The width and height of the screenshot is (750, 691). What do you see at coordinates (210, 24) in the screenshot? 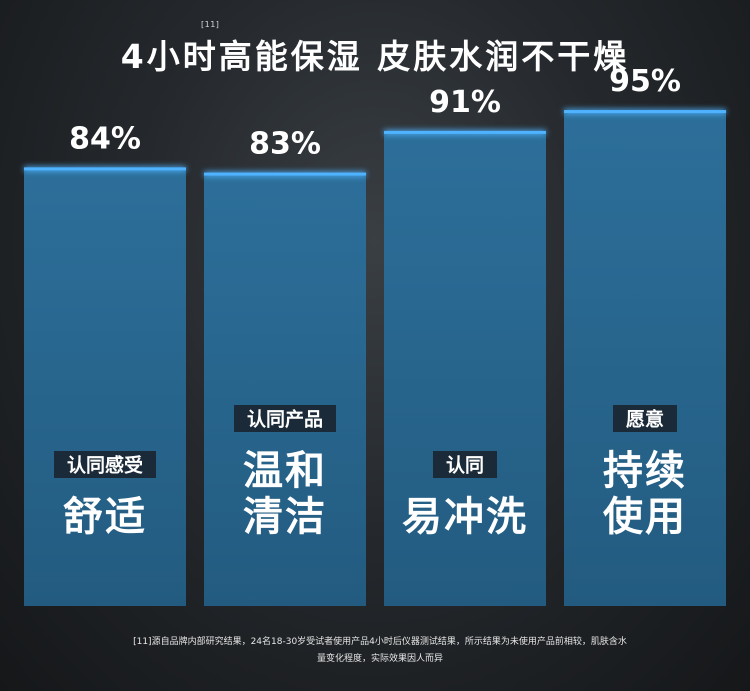
I see `title-footnote-mark: [11]` at bounding box center [210, 24].